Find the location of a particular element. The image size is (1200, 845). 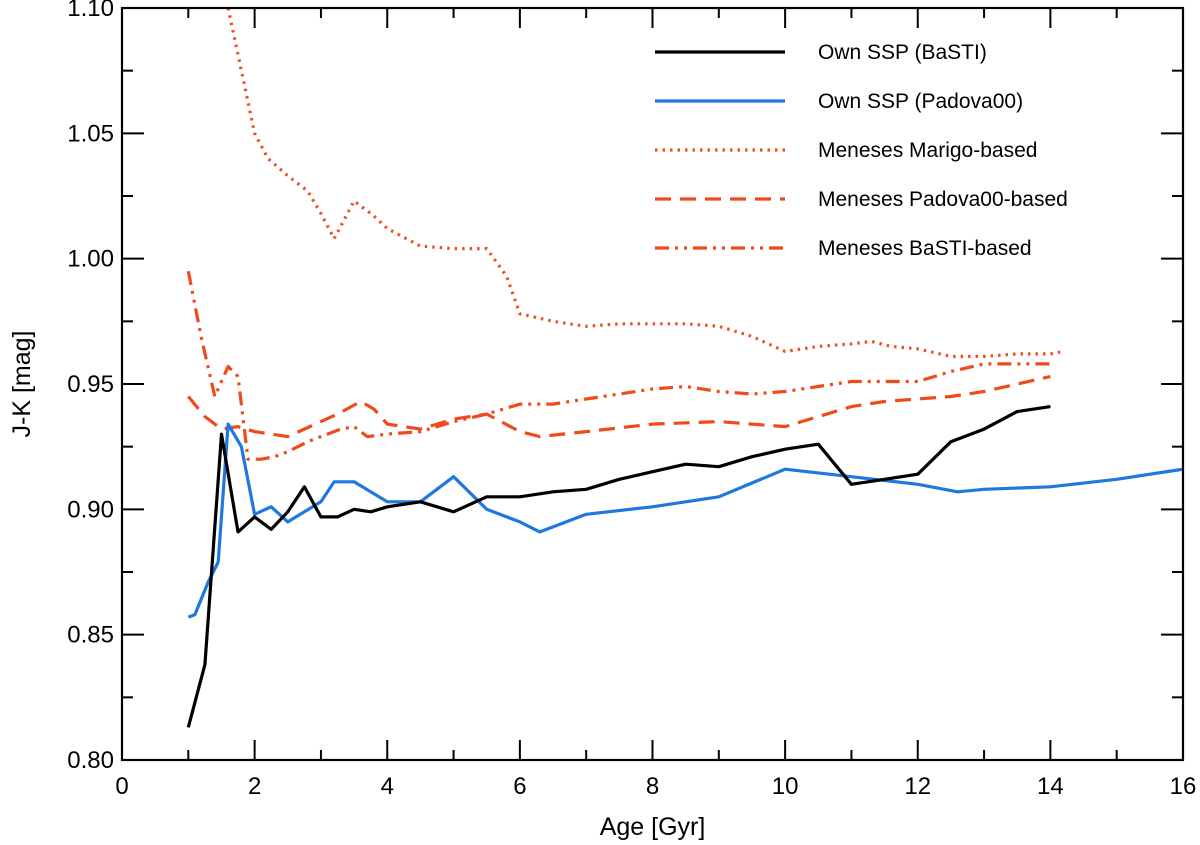

legend-label-5: Meneses BaSTI-based is located at coordinates (925, 248).